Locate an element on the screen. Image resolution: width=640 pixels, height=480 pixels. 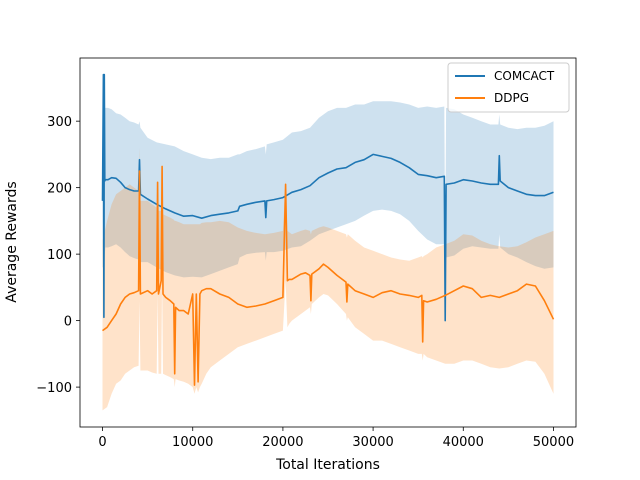
y-tick-label: 100 is located at coordinates (59, 255).